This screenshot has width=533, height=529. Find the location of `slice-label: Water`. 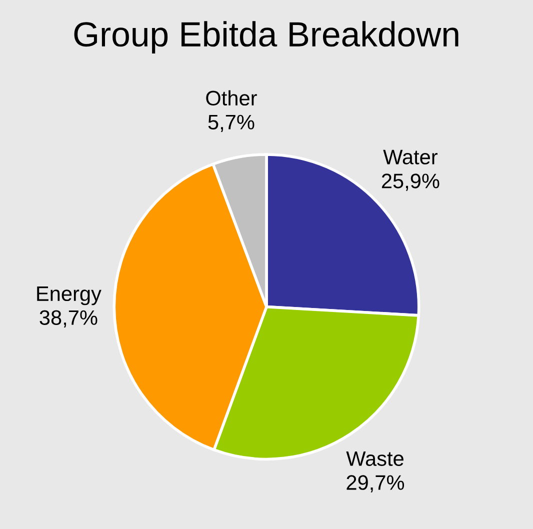

slice-label: Water is located at coordinates (410, 157).